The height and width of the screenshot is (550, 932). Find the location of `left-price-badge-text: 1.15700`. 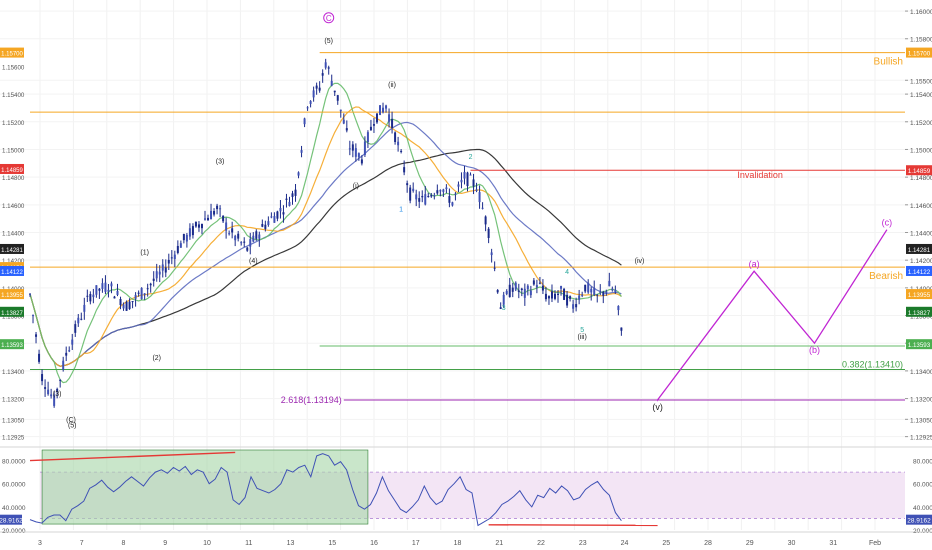

left-price-badge-text: 1.15700 is located at coordinates (12, 55).